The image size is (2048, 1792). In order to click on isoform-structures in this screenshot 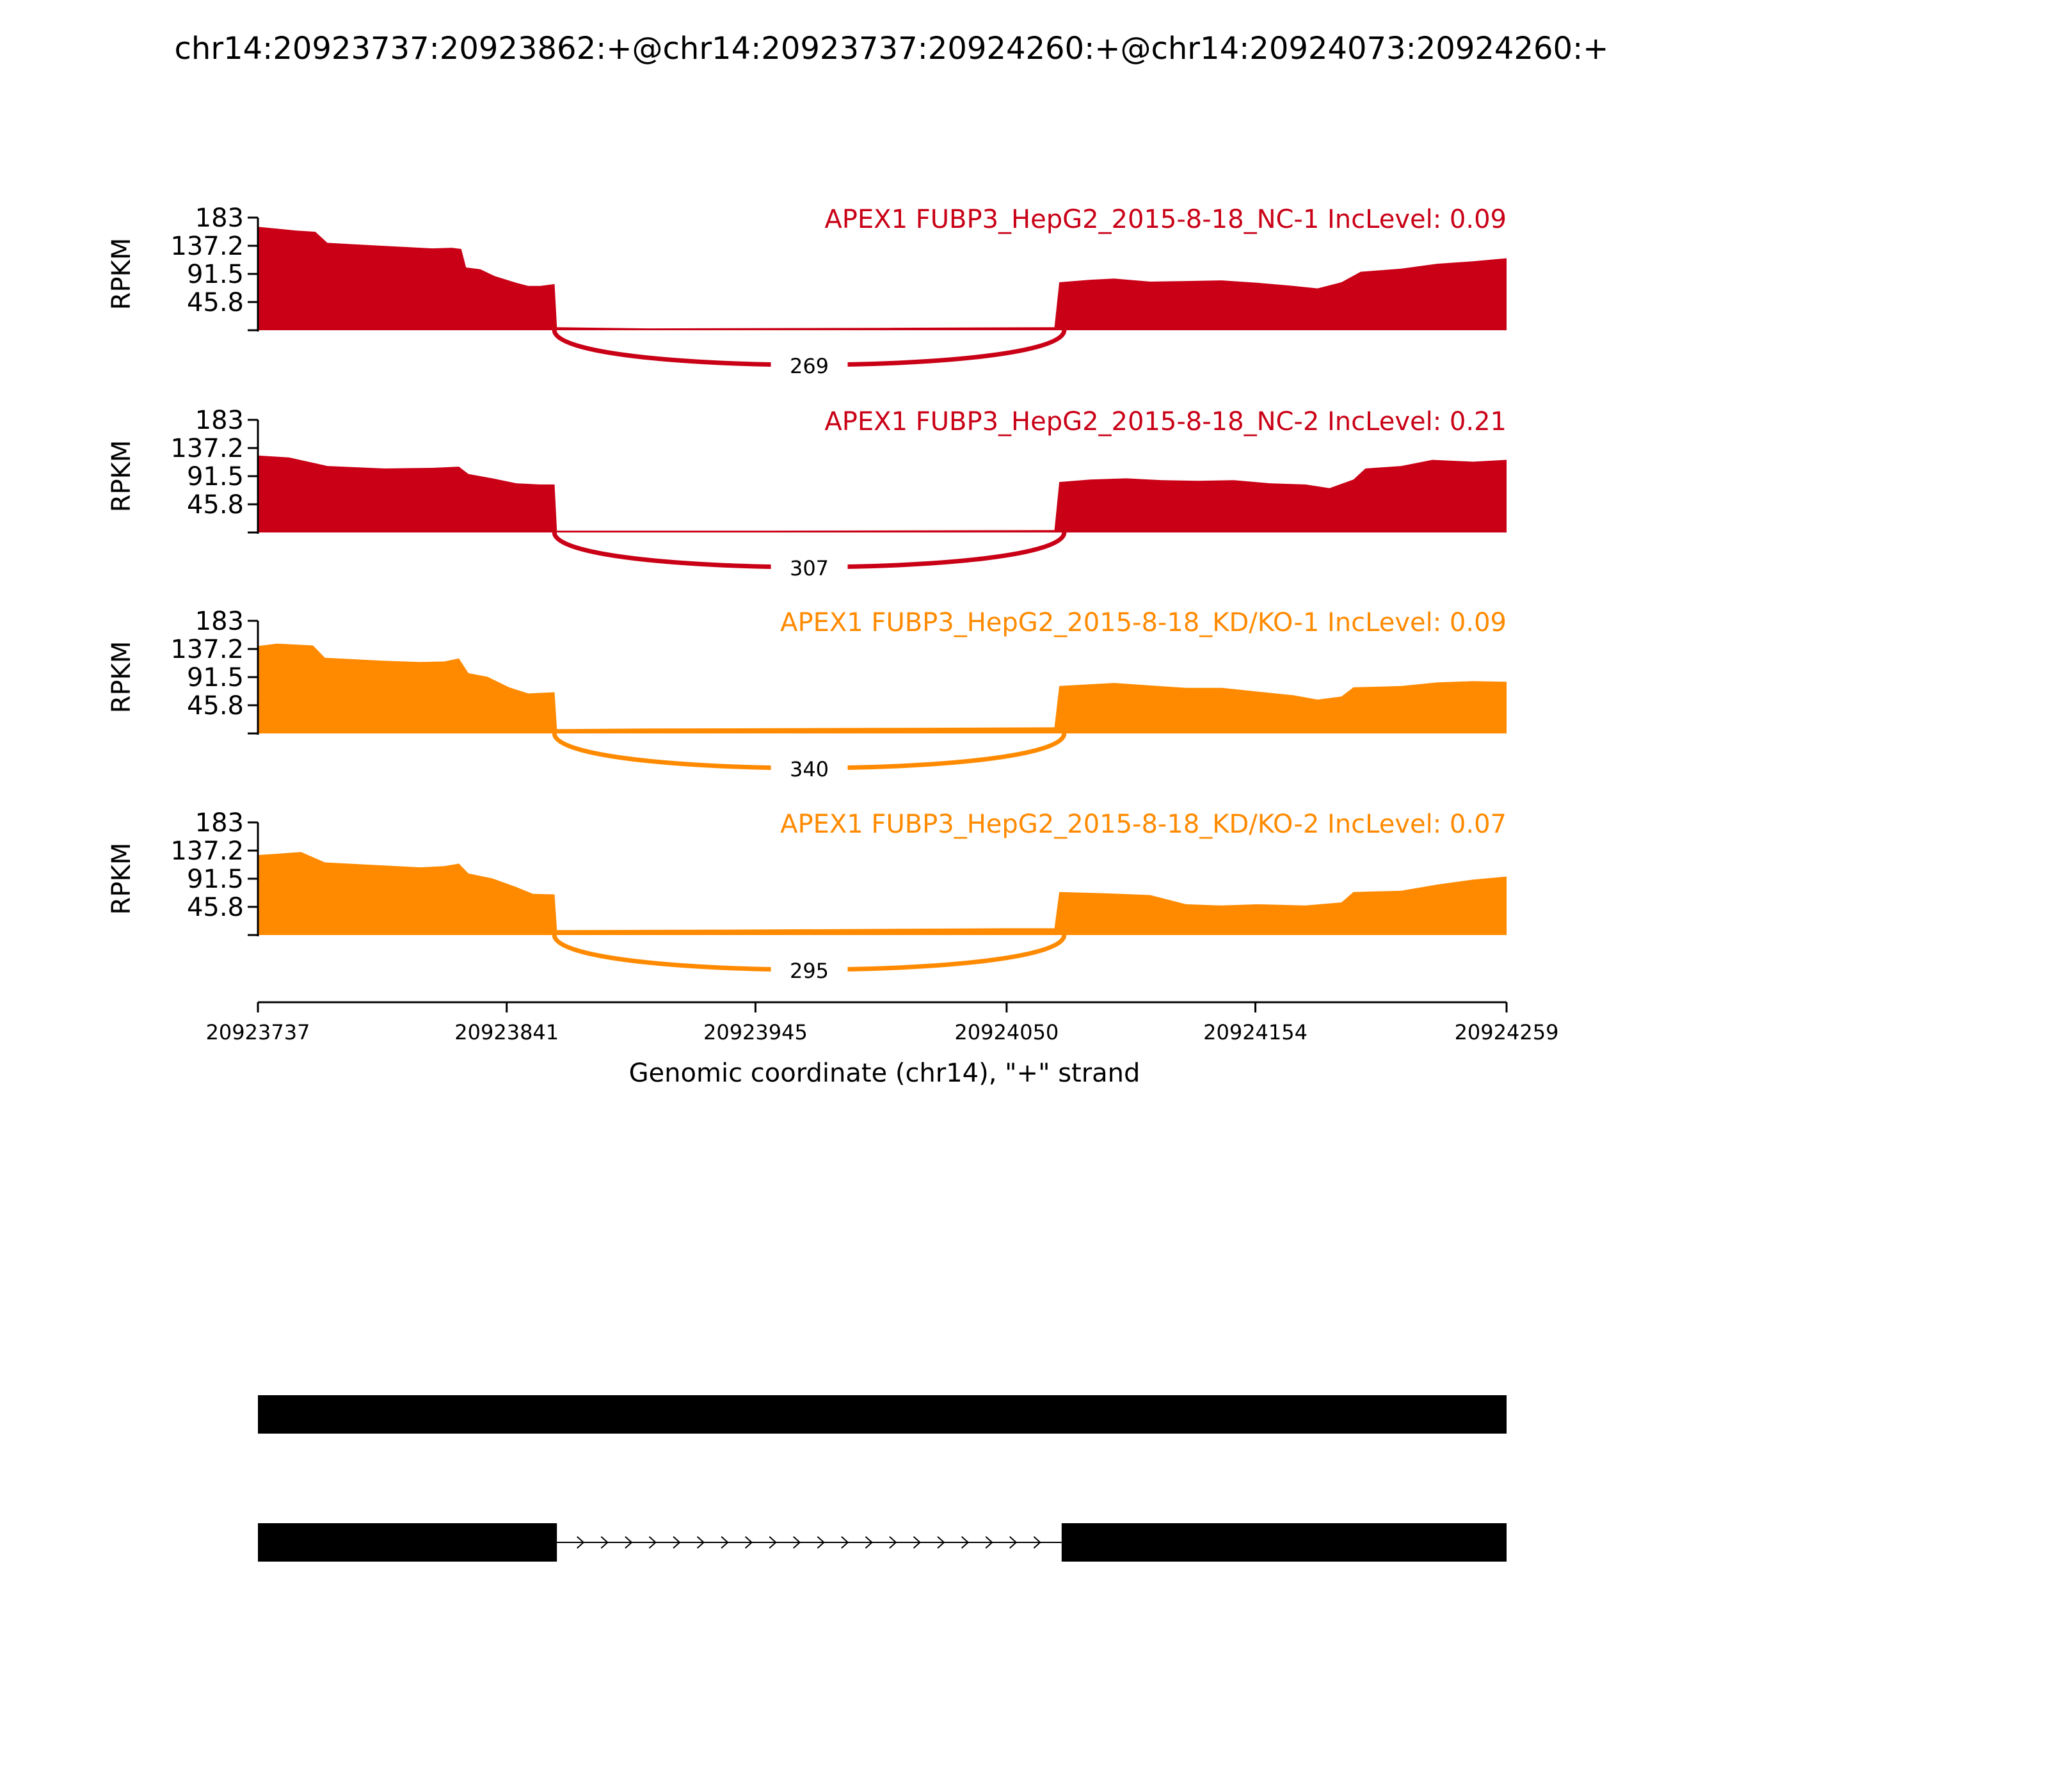, I will do `click(882, 1478)`.